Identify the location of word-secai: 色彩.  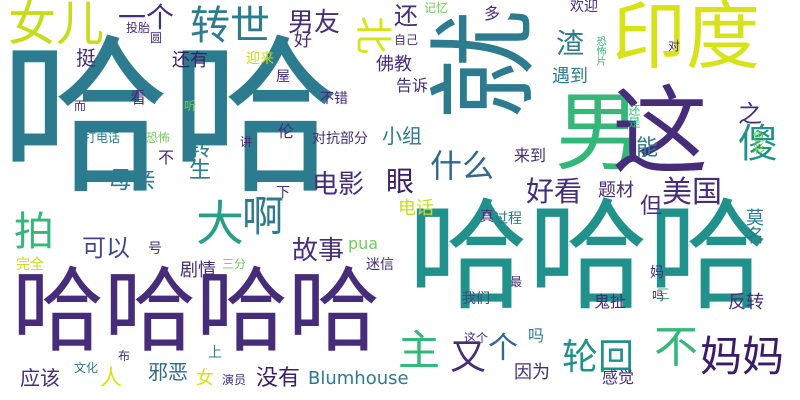
(758, 142).